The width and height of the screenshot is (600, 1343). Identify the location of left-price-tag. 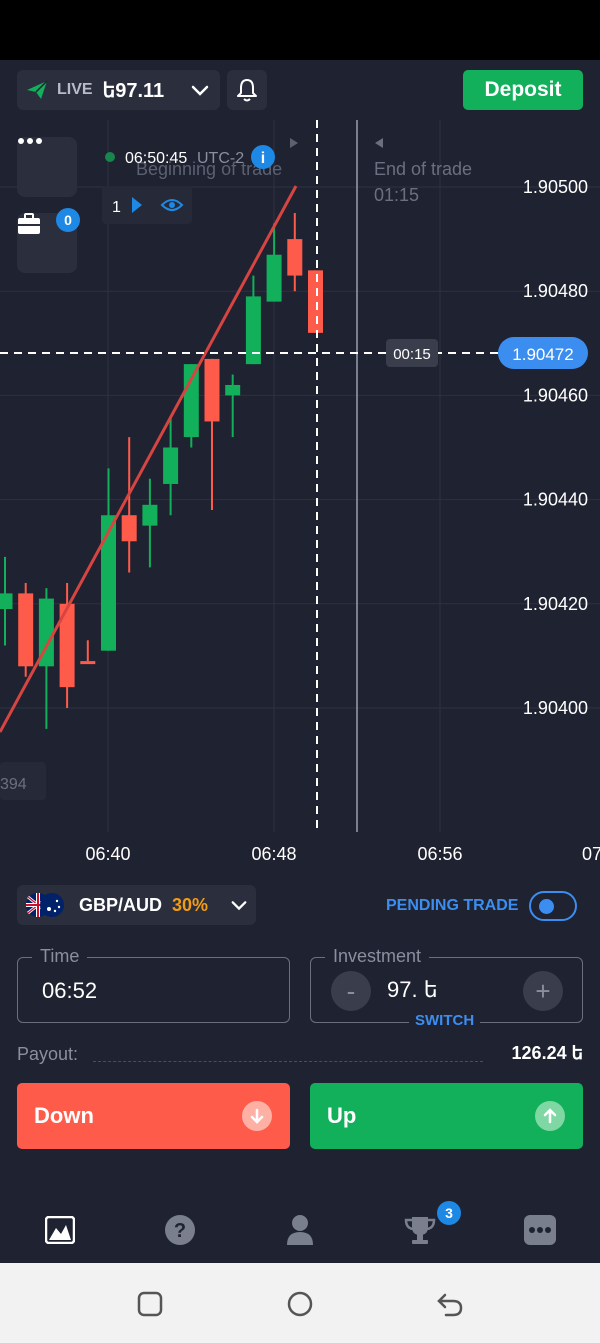
(23, 781).